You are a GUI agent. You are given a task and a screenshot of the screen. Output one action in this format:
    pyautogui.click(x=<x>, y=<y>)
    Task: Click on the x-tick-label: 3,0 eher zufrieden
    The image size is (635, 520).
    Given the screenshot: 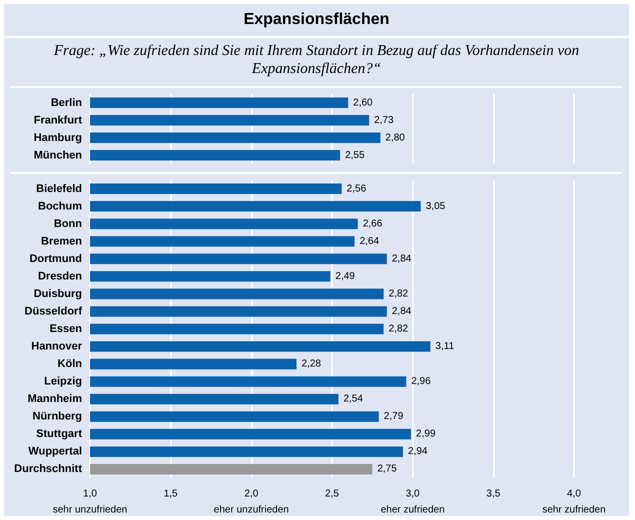 What is the action you would take?
    pyautogui.click(x=412, y=502)
    